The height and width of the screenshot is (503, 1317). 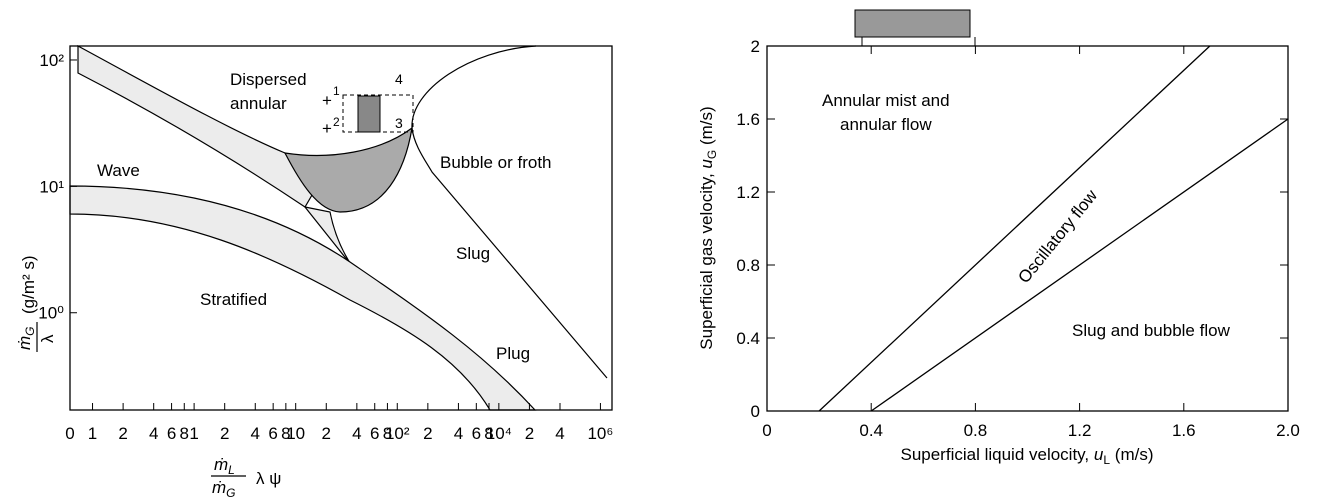 I want to click on y-tick-label: 1.2, so click(x=748, y=192).